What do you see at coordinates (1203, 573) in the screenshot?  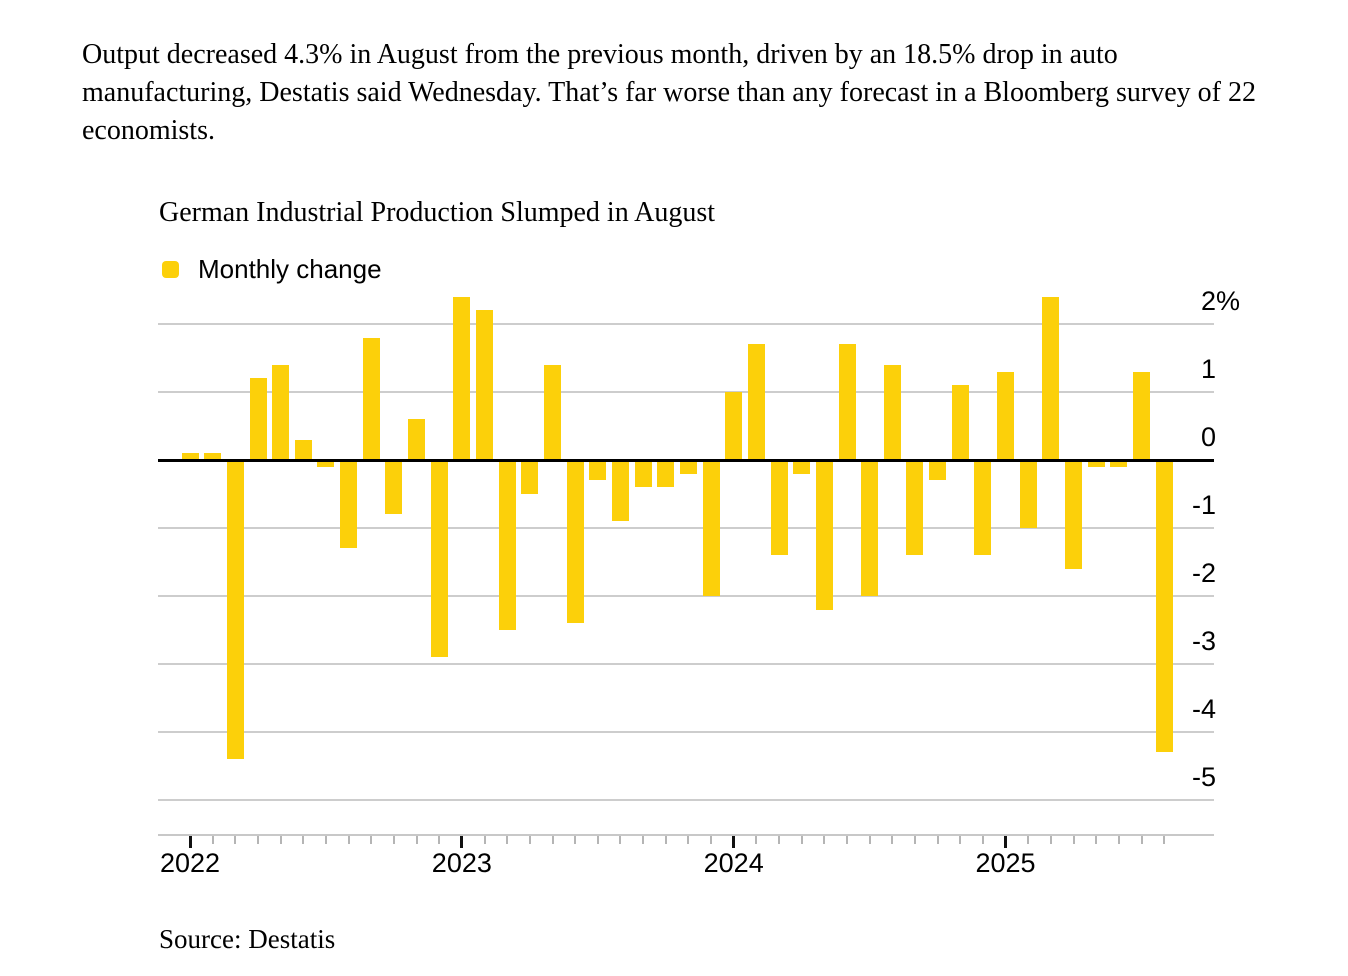 I see `y-axis-label: -2` at bounding box center [1203, 573].